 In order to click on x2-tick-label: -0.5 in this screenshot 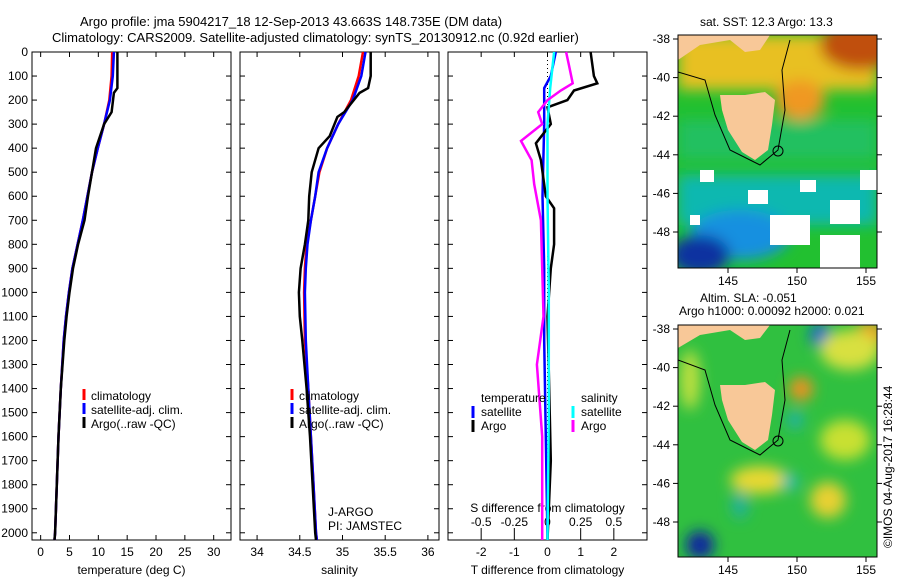, I will do `click(481, 522)`.